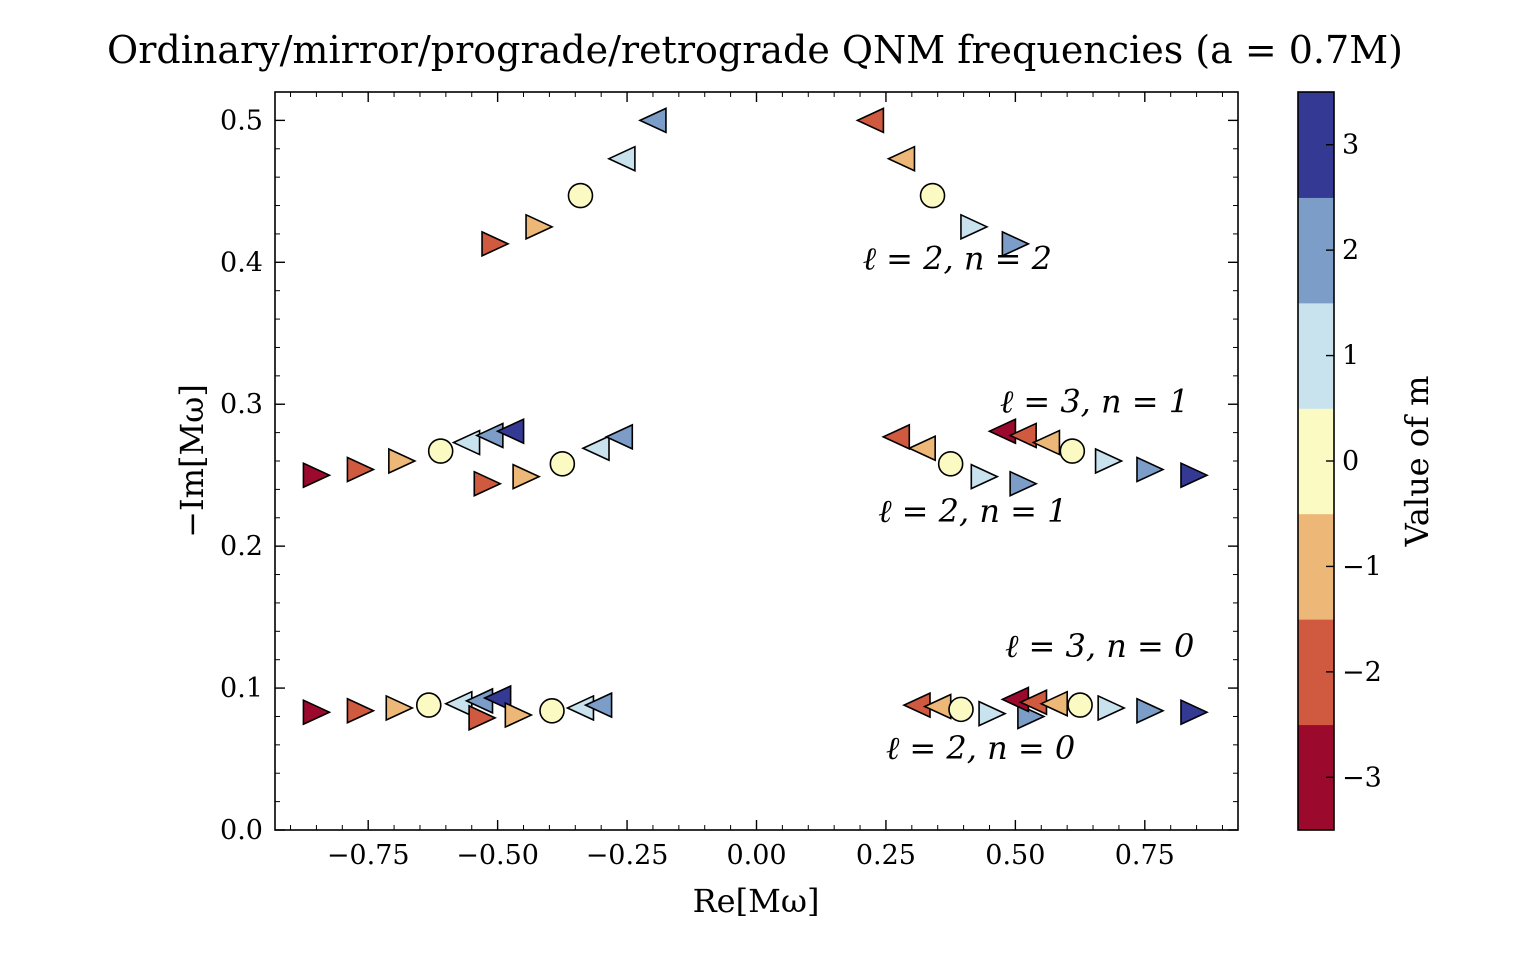 Image resolution: width=1513 pixels, height=953 pixels. What do you see at coordinates (1094, 402) in the screenshot?
I see `annotation-label: ℓ = 3, n = 1` at bounding box center [1094, 402].